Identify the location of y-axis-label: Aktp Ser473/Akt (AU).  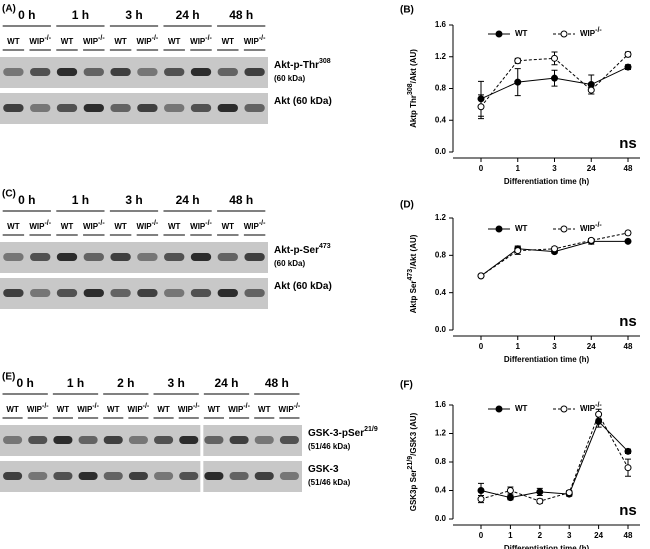
(412, 273).